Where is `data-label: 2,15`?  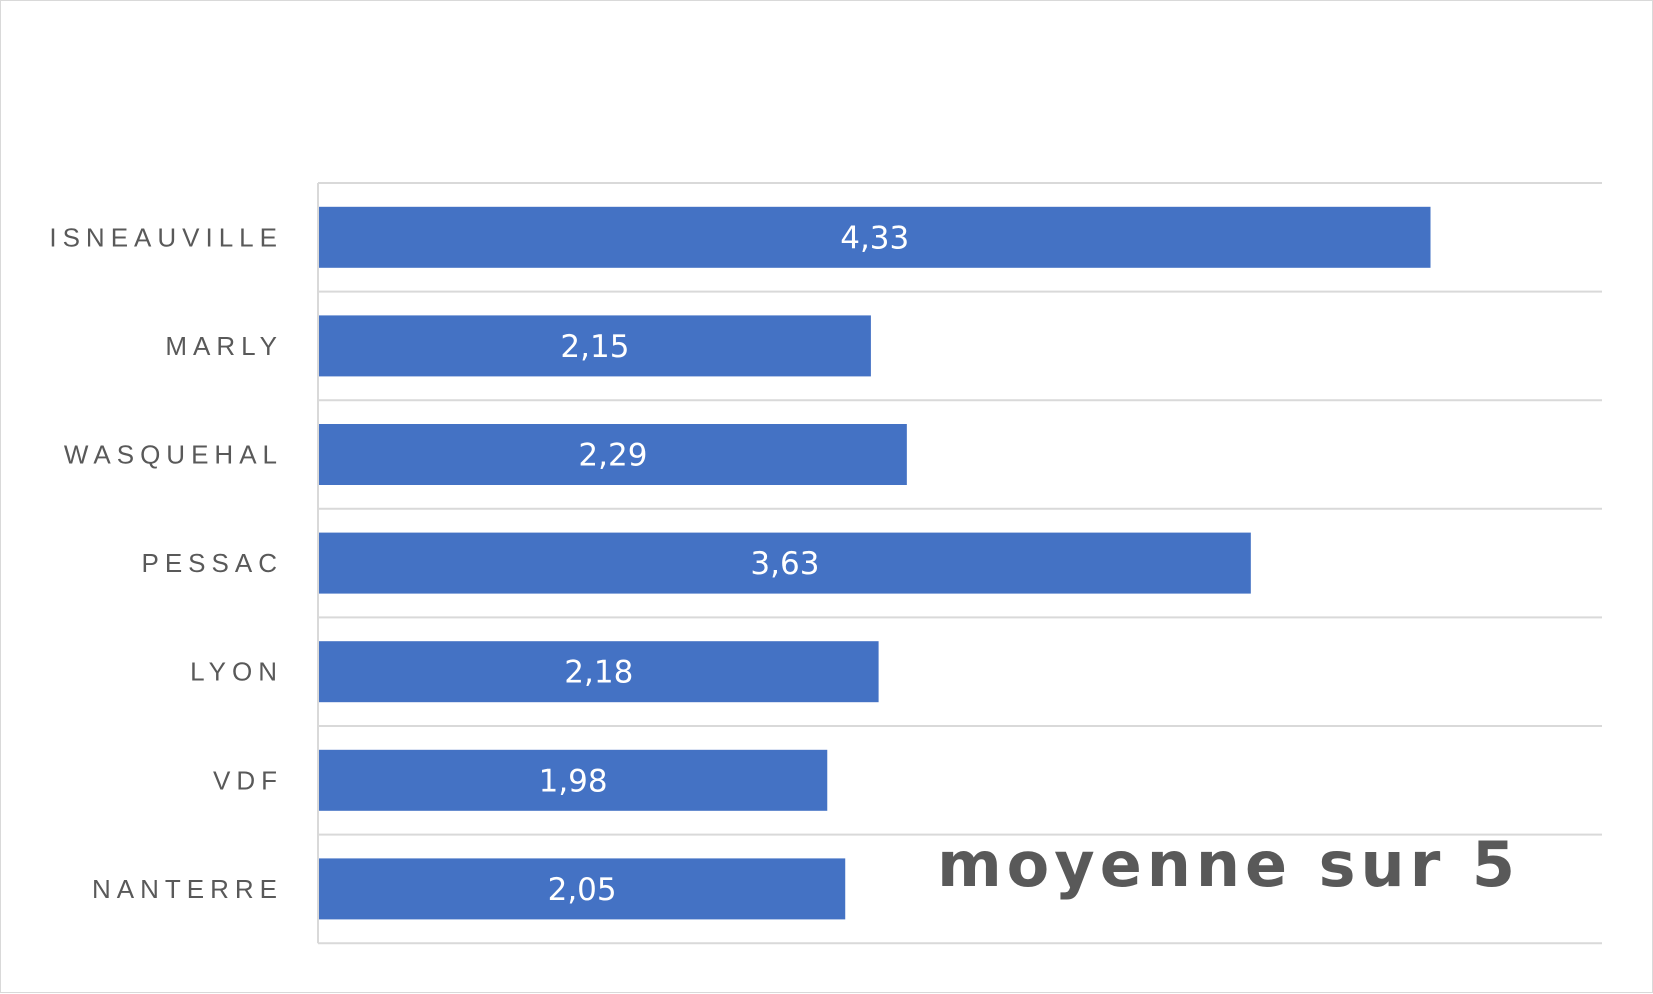
data-label: 2,15 is located at coordinates (594, 347).